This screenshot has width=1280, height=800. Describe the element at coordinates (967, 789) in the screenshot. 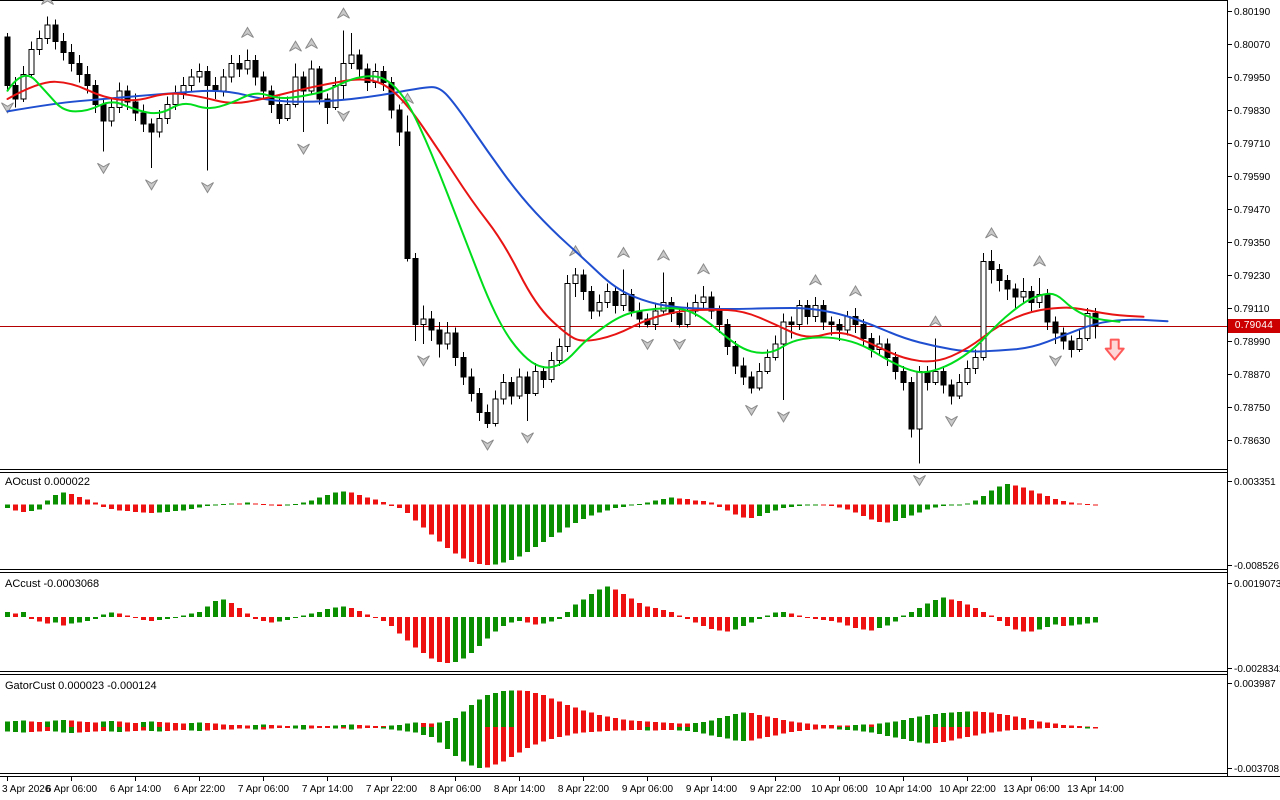

I see `time-tick-label: 10 Apr 22:00` at that location.